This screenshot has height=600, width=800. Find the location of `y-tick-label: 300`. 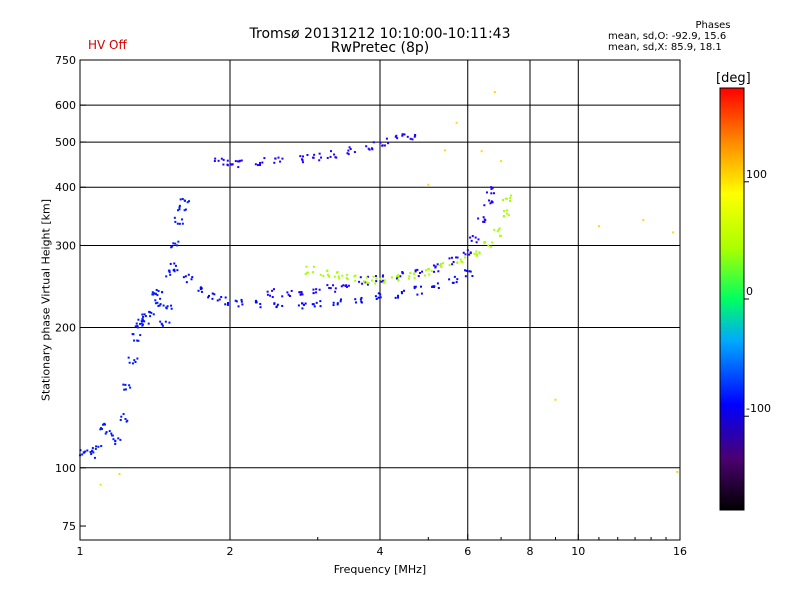

y-tick-label: 300 is located at coordinates (65, 245).